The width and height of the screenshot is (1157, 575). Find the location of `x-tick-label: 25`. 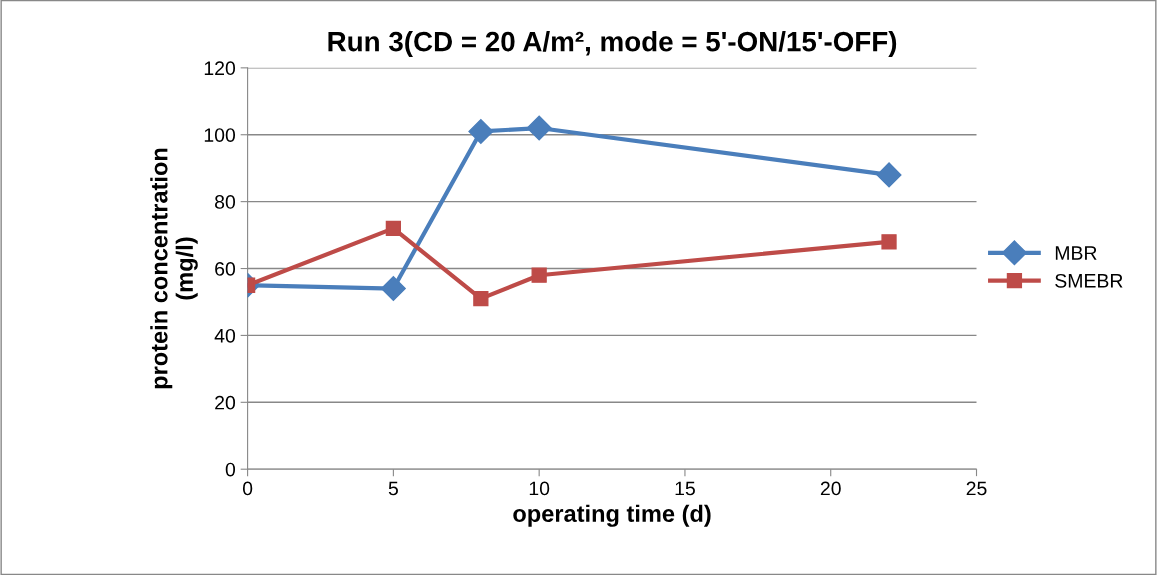

x-tick-label: 25 is located at coordinates (976, 488).